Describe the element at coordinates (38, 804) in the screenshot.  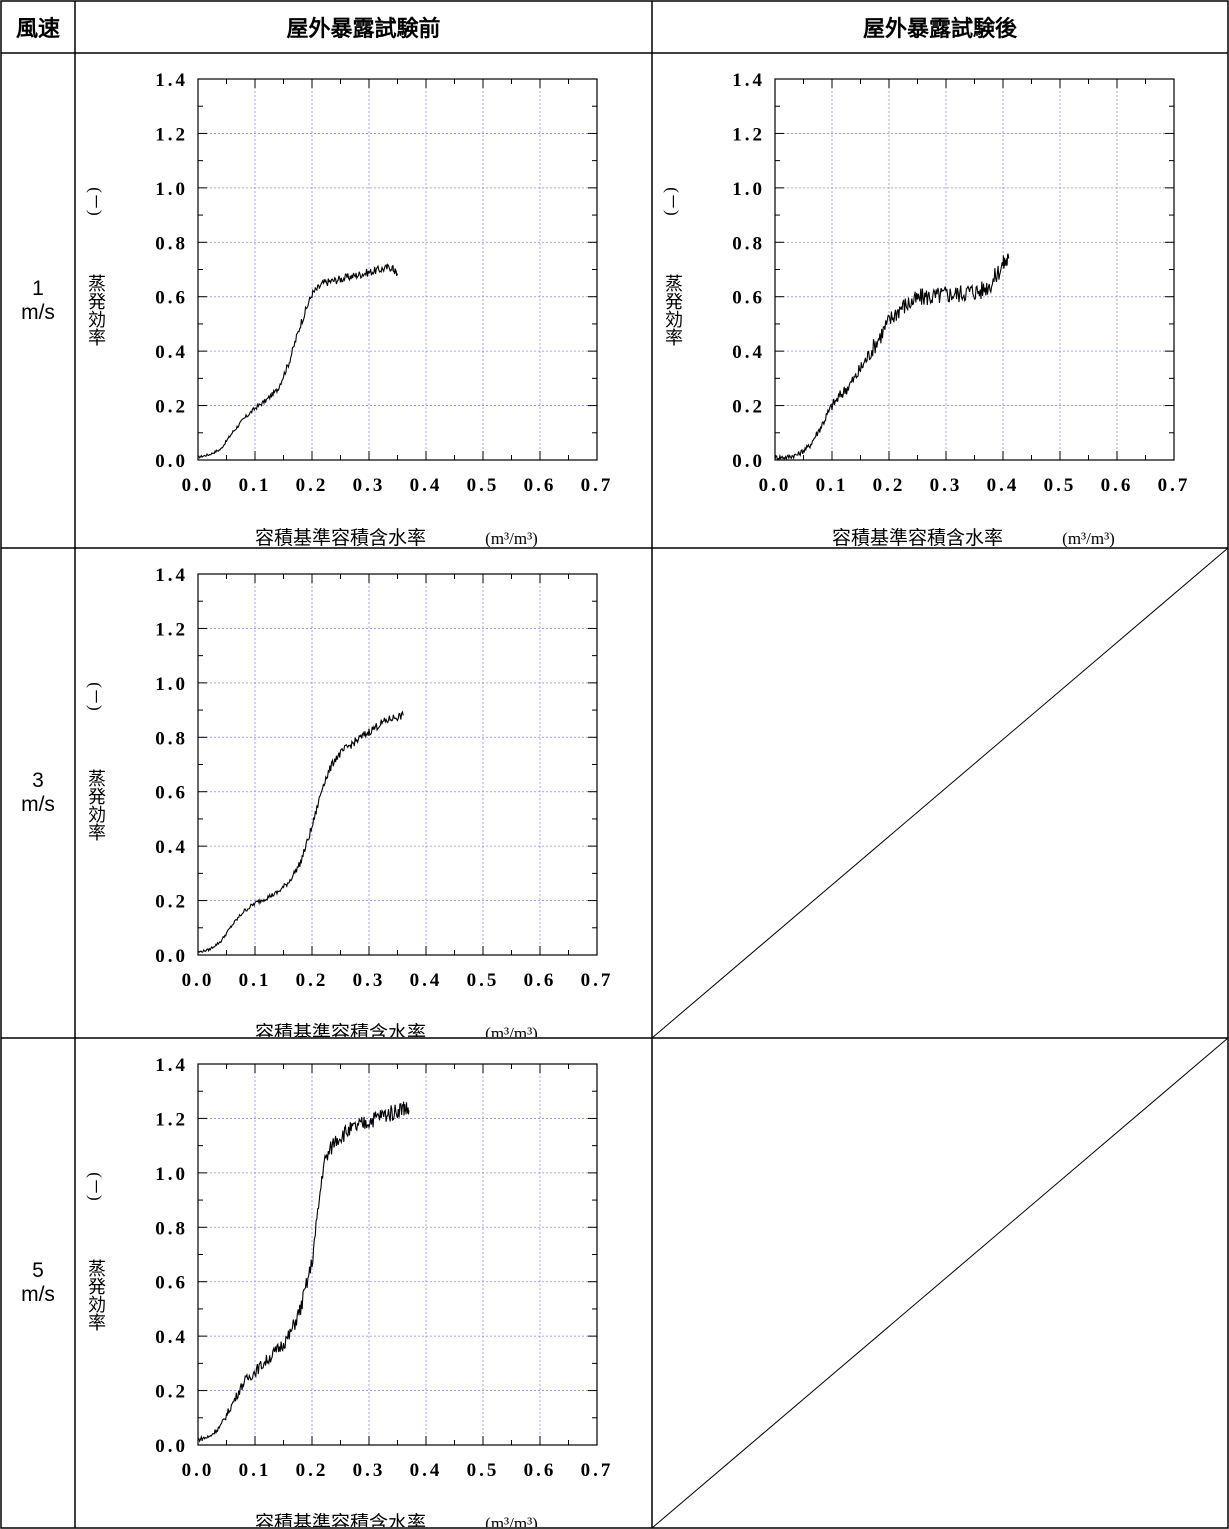
I see `wind-speed-unit: m/s` at that location.